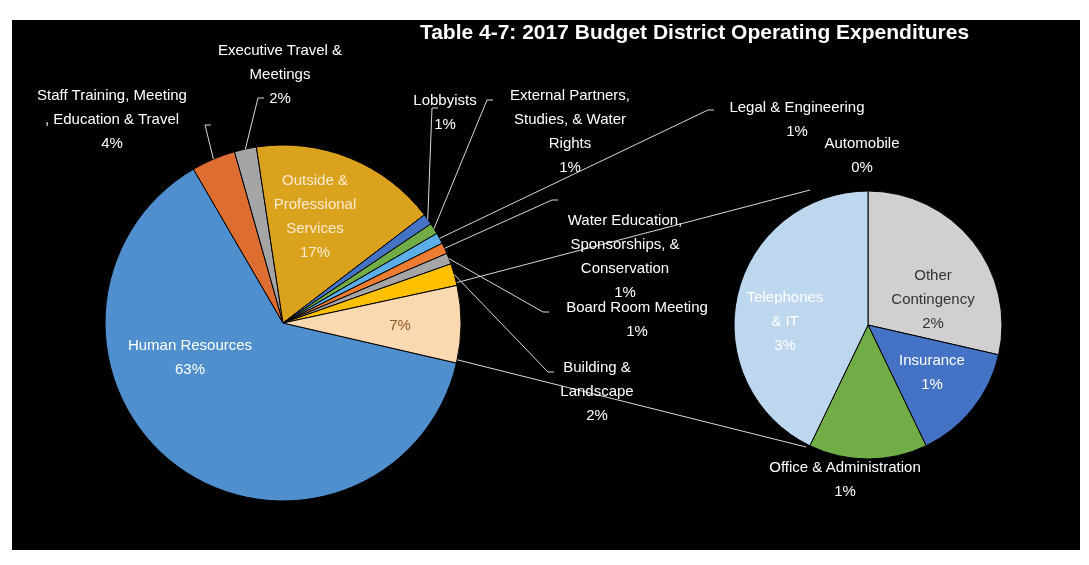  What do you see at coordinates (845, 467) in the screenshot?
I see `slice-label: Office & Administration` at bounding box center [845, 467].